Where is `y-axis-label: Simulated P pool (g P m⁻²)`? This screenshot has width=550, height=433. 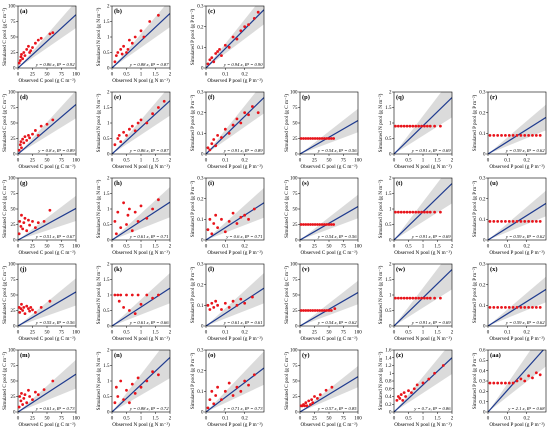 y-axis-label: Simulated P pool (g P m⁻²) is located at coordinates (192, 122).